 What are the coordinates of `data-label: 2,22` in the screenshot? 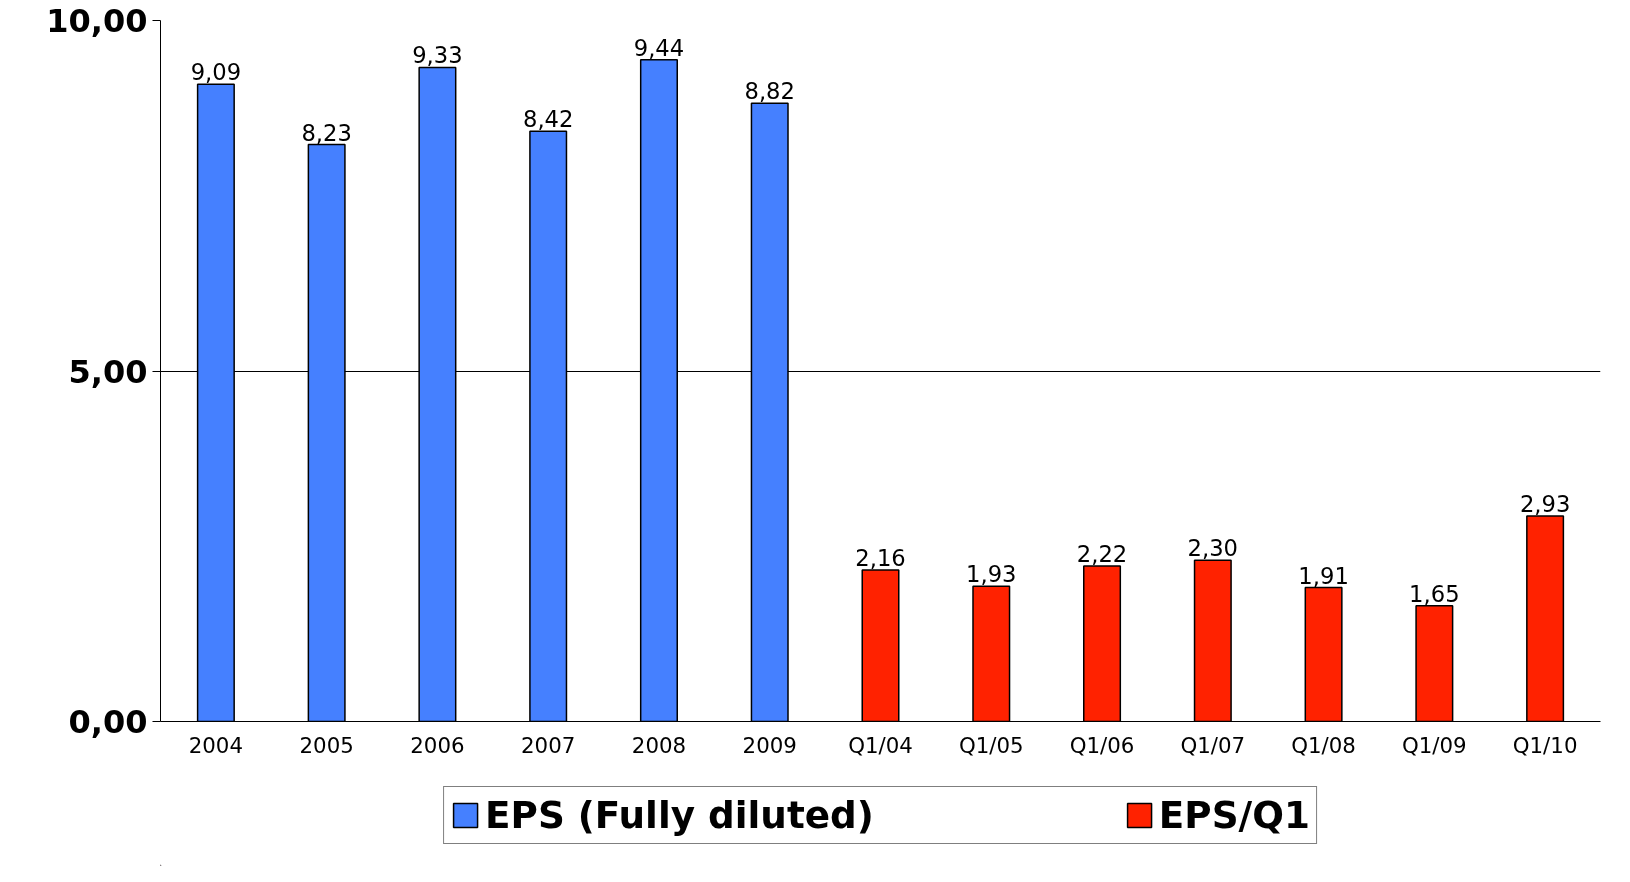 It's located at (1102, 553).